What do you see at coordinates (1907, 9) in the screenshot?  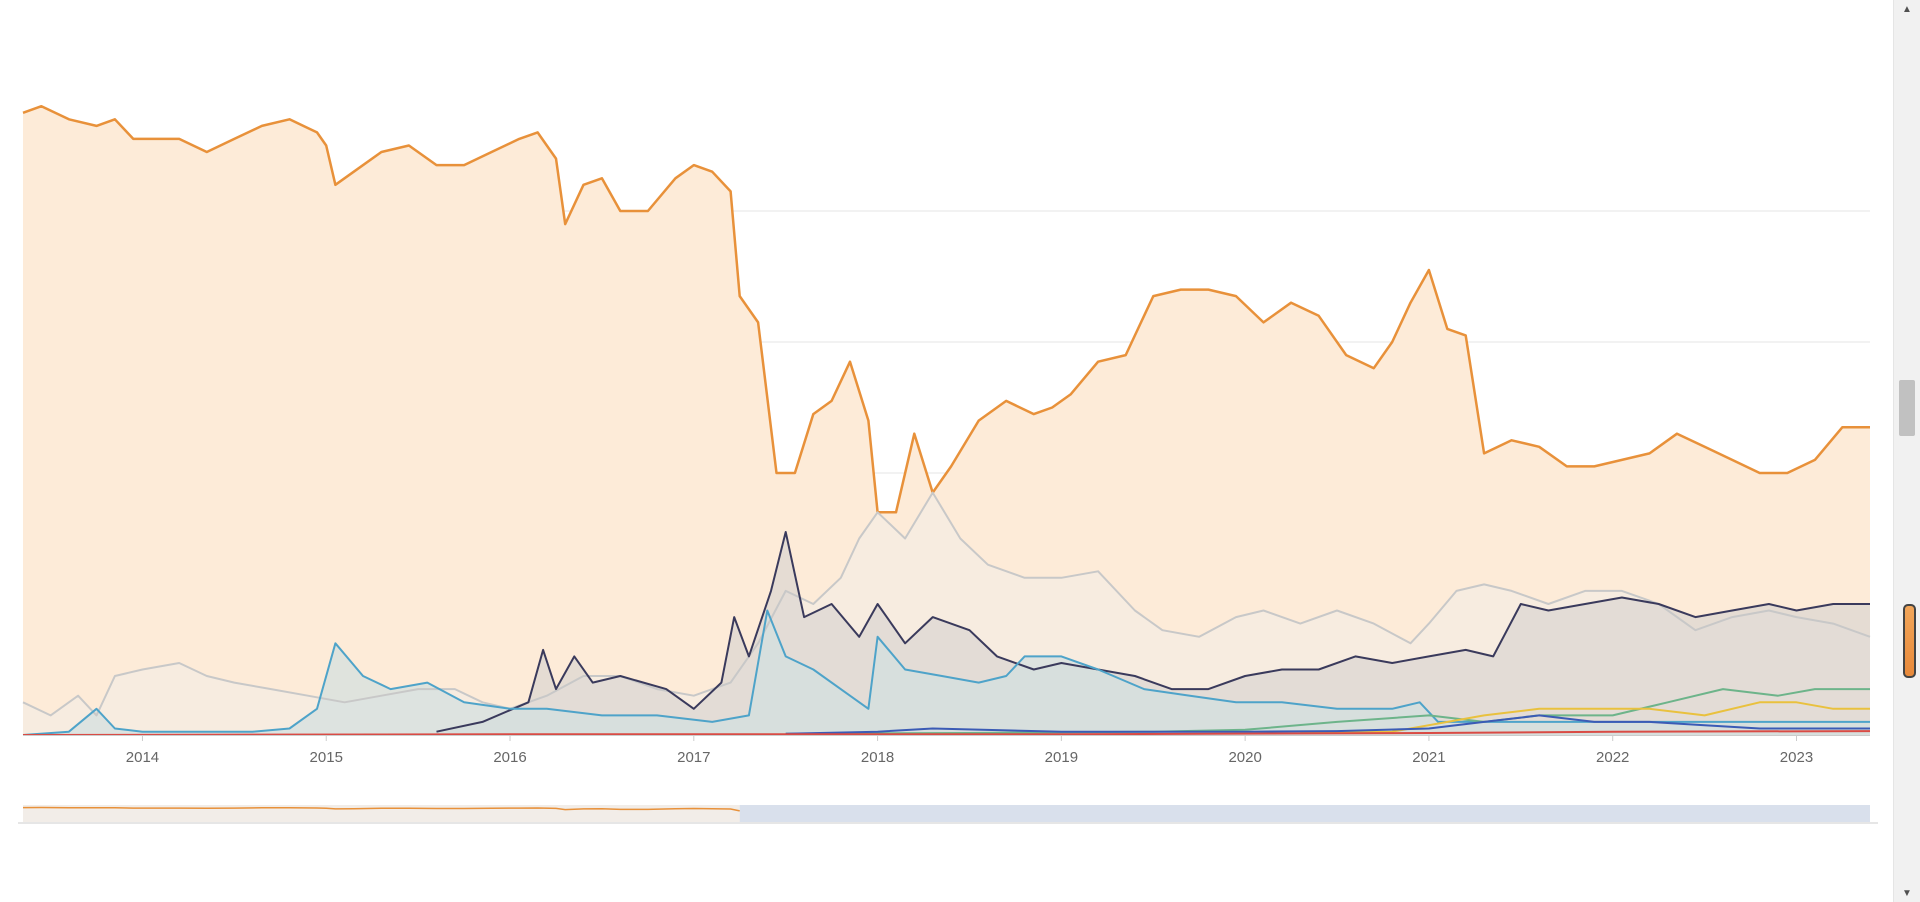 I see `scroll-up-arrow-icon: ▲` at bounding box center [1907, 9].